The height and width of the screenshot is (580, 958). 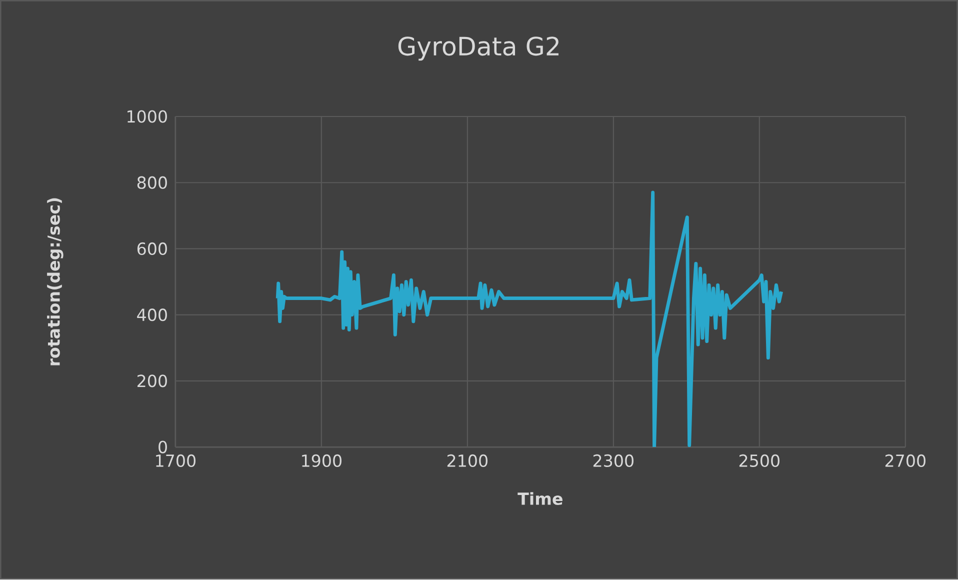 I want to click on x-tick-label: 2500, so click(x=759, y=461).